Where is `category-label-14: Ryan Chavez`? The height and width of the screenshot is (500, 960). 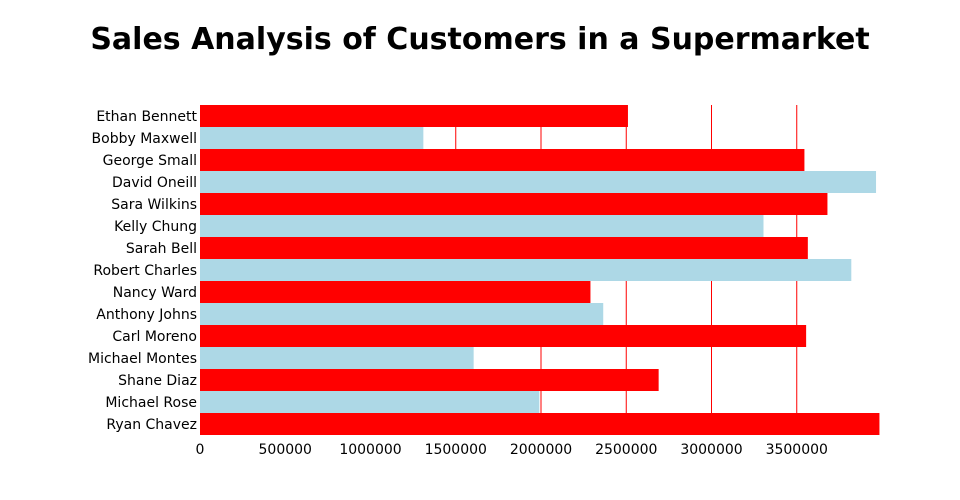 category-label-14: Ryan Chavez is located at coordinates (151, 425).